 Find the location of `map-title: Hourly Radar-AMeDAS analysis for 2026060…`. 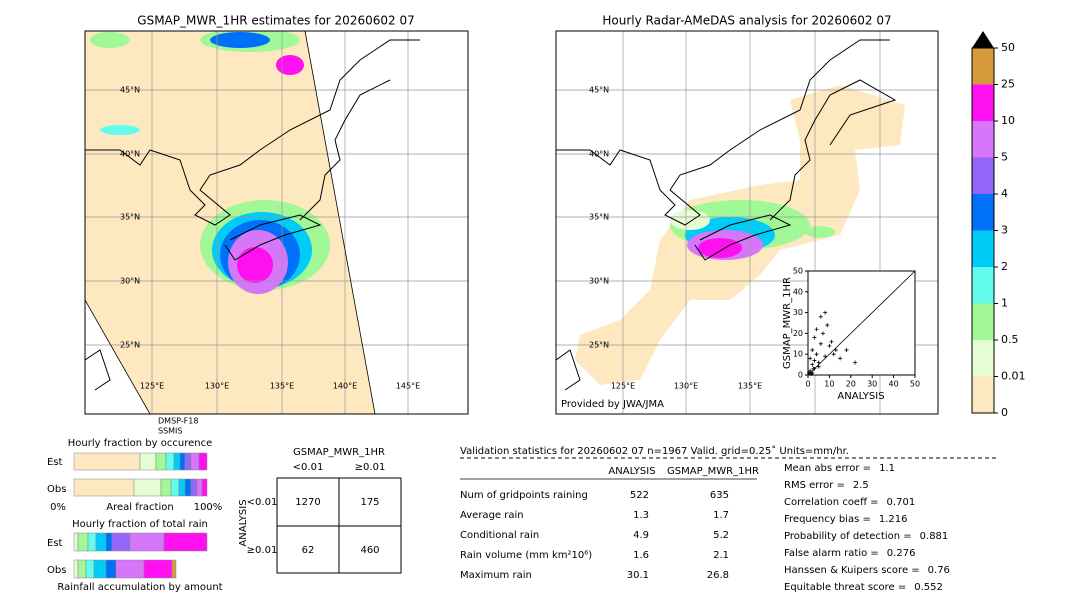

map-title: Hourly Radar-AMeDAS analysis for 2026060… is located at coordinates (746, 21).